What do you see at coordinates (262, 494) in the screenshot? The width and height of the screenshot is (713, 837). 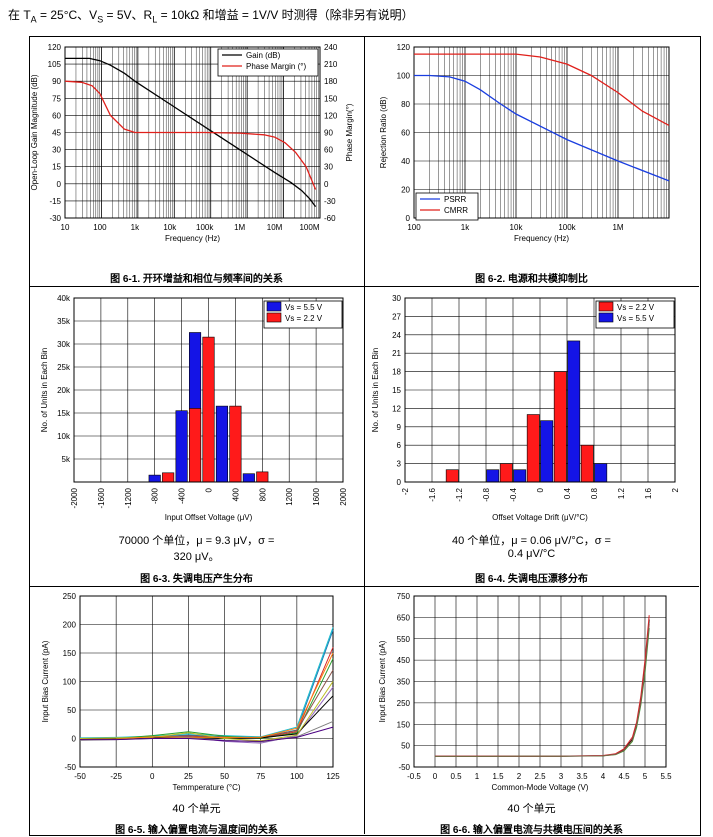 I see `x-tick-label: 800` at bounding box center [262, 494].